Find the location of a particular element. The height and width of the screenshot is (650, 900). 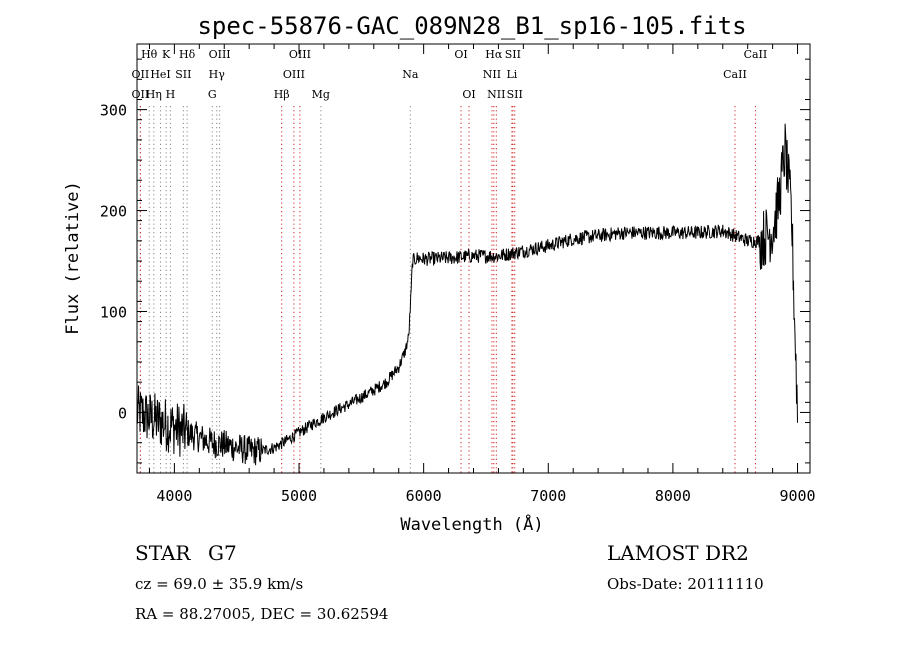

obs-date-text: Obs-Date: 20111110 is located at coordinates (685, 584).